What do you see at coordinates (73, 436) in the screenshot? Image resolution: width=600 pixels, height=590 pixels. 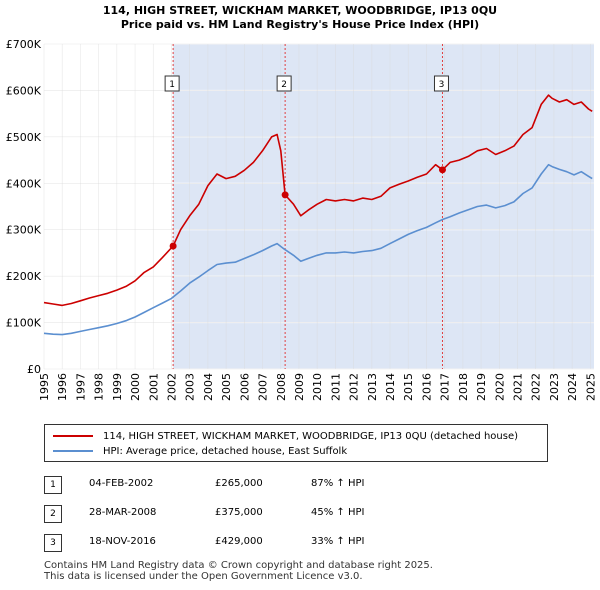 I see `legend-swatch-red` at bounding box center [73, 436].